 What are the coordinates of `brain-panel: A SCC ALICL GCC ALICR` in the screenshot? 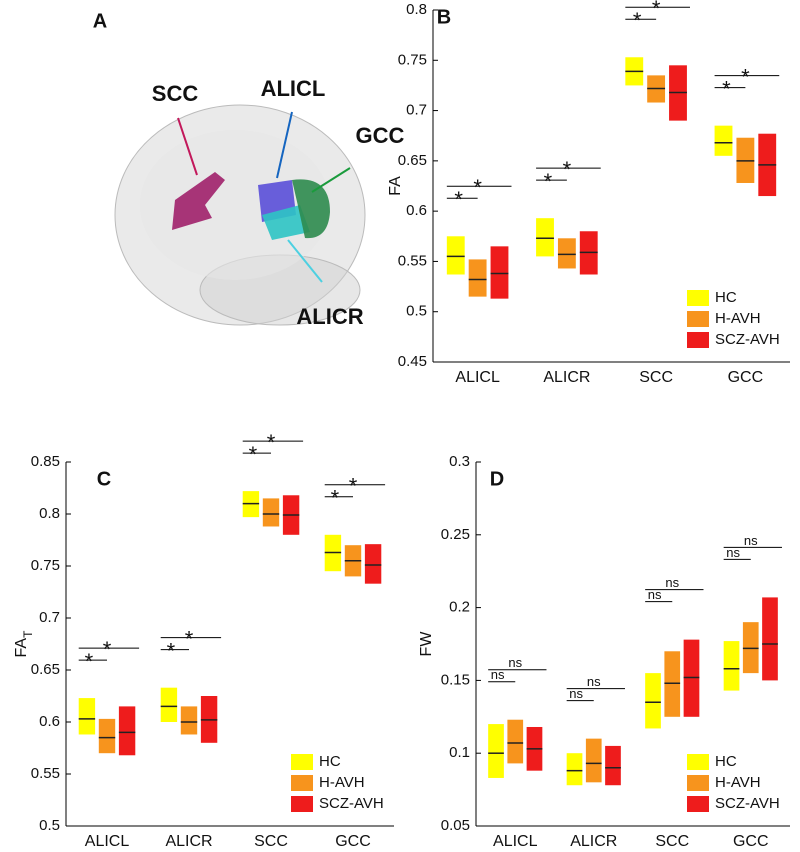 It's located at (249, 169).